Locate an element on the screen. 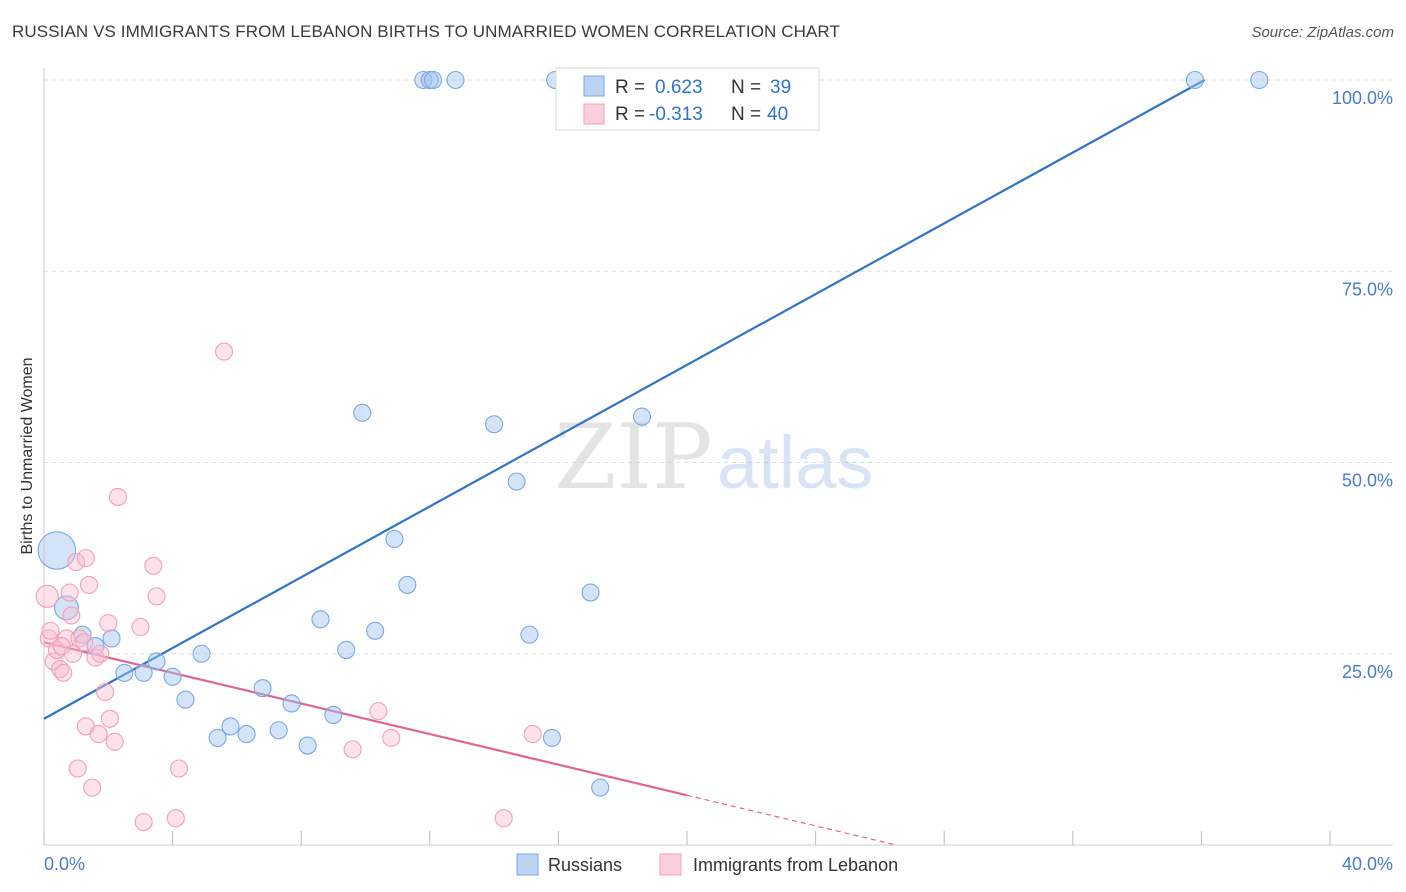  russians-n-value: 39 is located at coordinates (780, 87).